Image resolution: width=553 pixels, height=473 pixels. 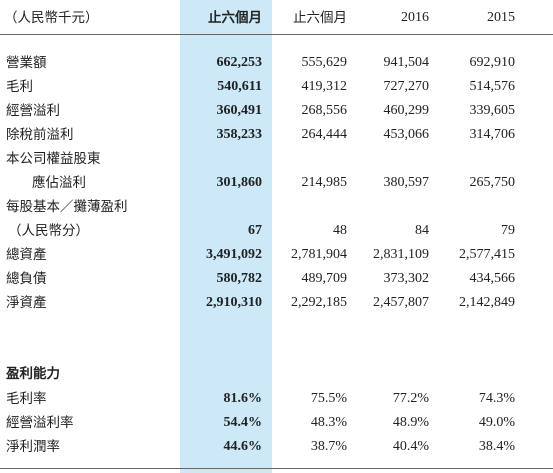 I want to click on row-label: 營業額, so click(x=26, y=63).